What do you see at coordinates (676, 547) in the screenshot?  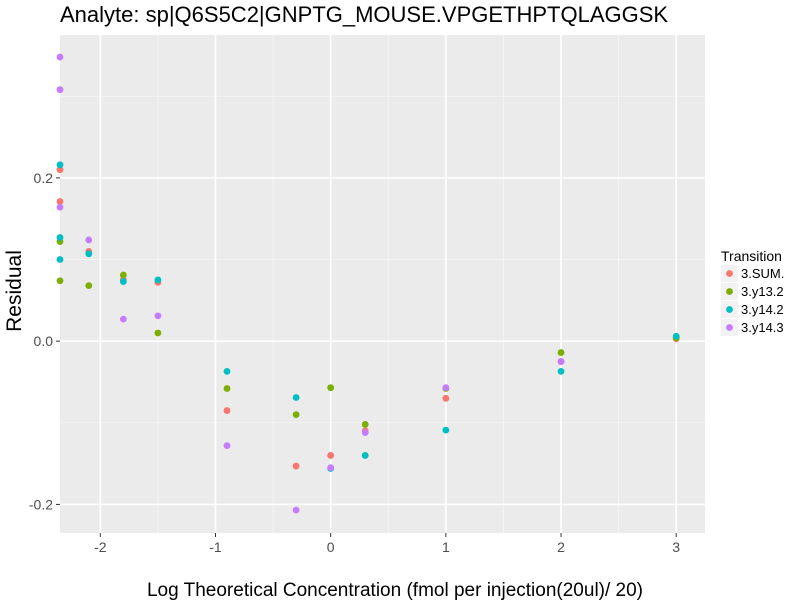 I see `x-tick-label: 3` at bounding box center [676, 547].